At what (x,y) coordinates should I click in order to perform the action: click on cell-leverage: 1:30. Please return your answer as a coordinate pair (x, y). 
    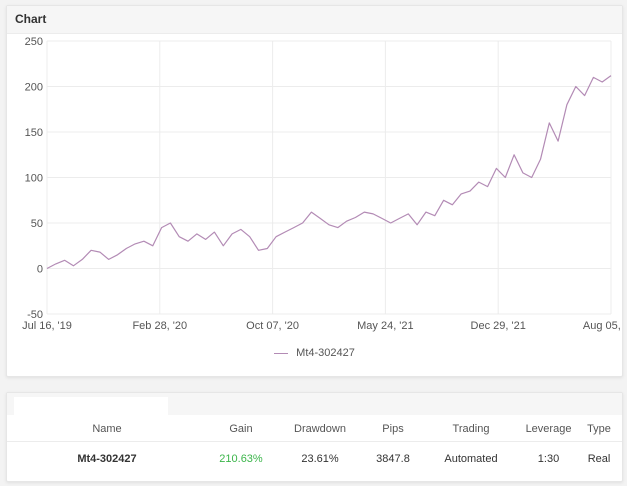
    Looking at the image, I should click on (548, 458).